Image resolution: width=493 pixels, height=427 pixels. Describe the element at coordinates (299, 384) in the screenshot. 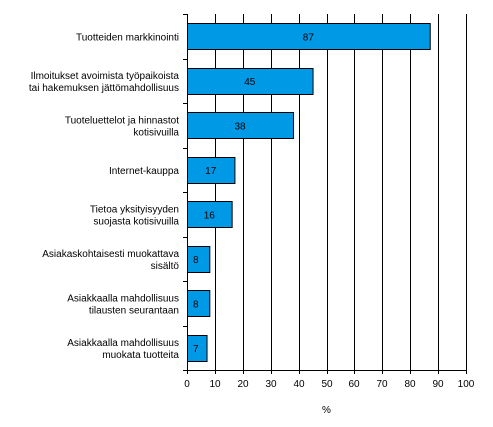

I see `x-tick-label: 40` at that location.